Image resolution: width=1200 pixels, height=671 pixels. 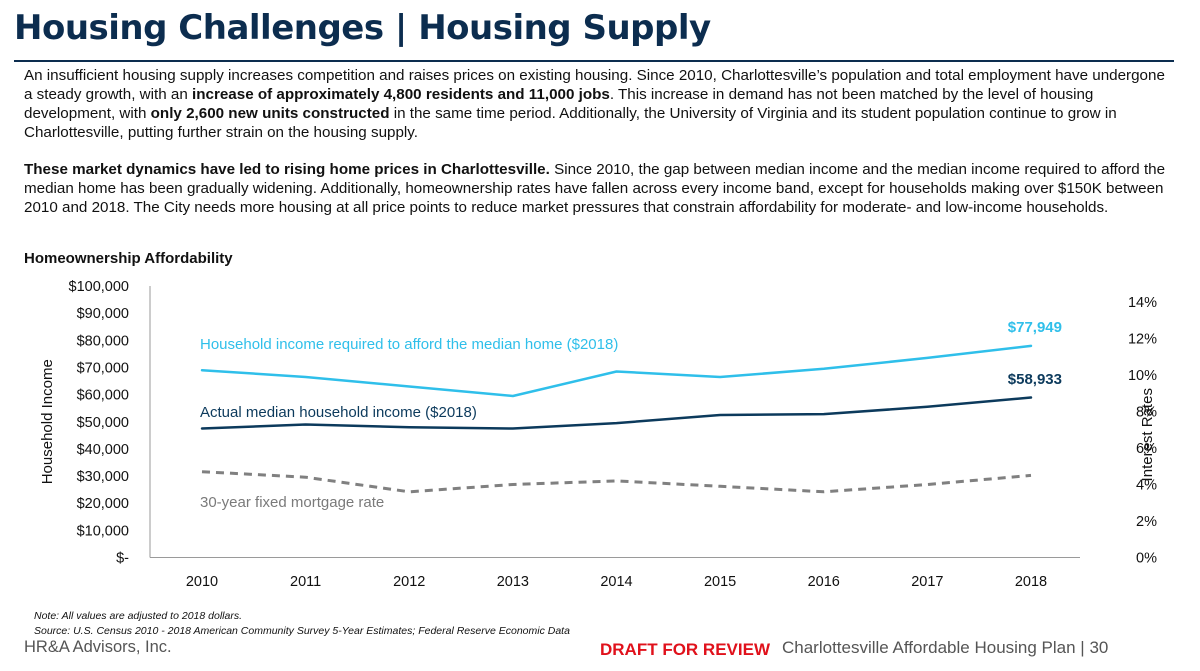 I want to click on draft-badge: DRAFT FOR REVIEW, so click(x=685, y=649).